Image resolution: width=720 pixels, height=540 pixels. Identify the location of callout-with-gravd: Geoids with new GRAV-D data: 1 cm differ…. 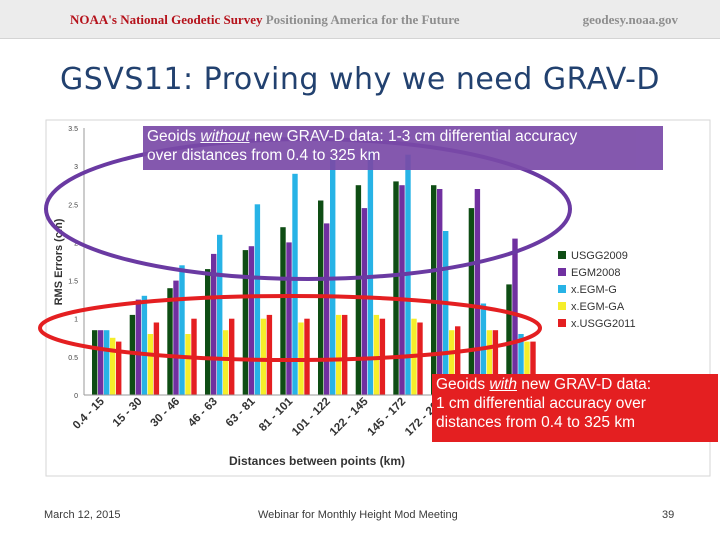
(575, 408).